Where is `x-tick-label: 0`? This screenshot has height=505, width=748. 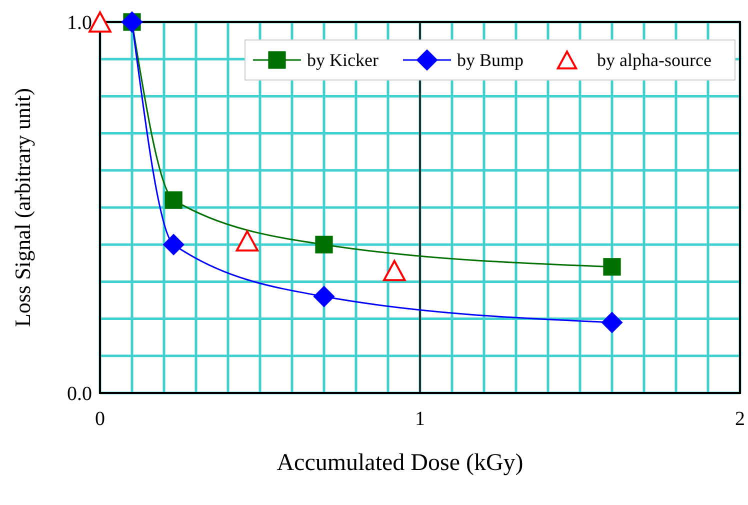
x-tick-label: 0 is located at coordinates (100, 419).